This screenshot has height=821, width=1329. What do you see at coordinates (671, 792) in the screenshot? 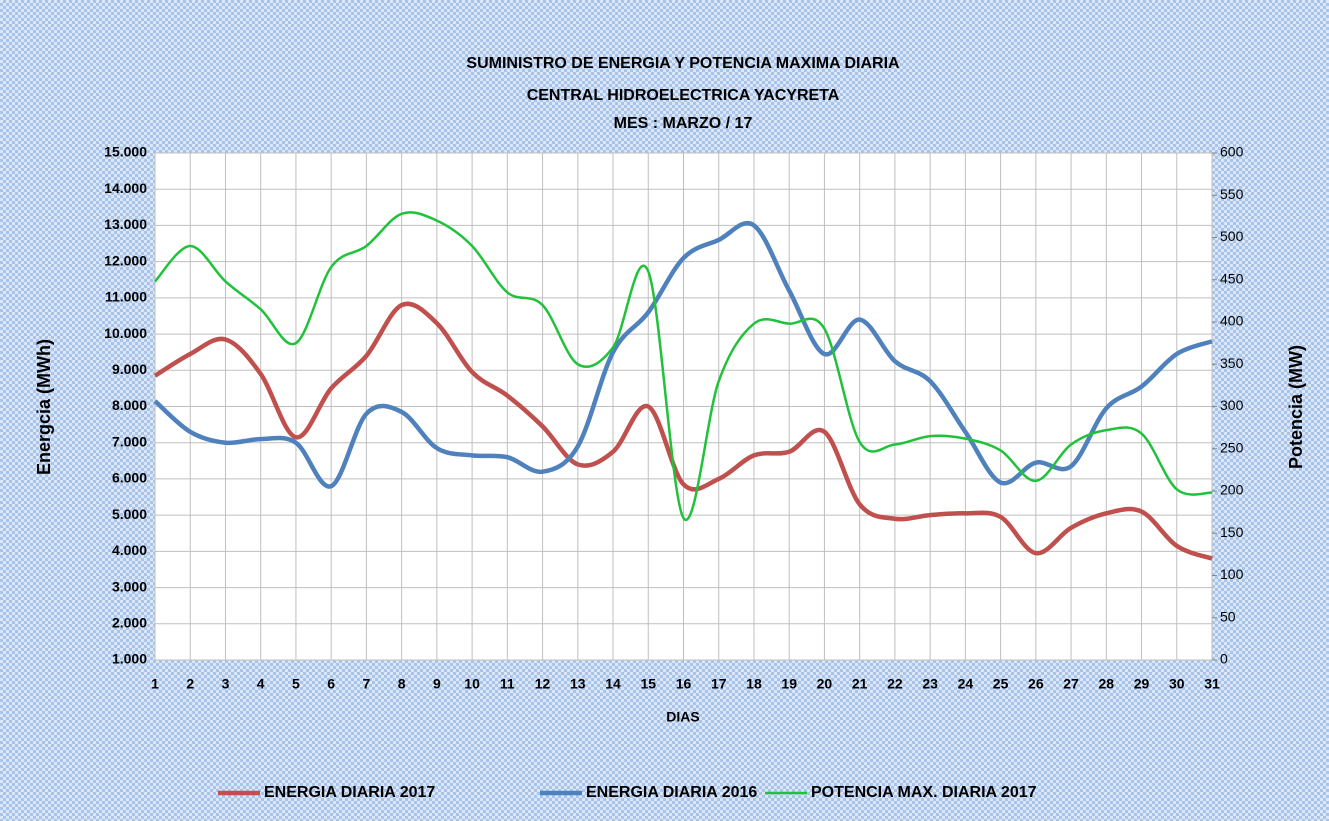
I see `legend-label: ENERGIA DIARIA 2016` at bounding box center [671, 792].